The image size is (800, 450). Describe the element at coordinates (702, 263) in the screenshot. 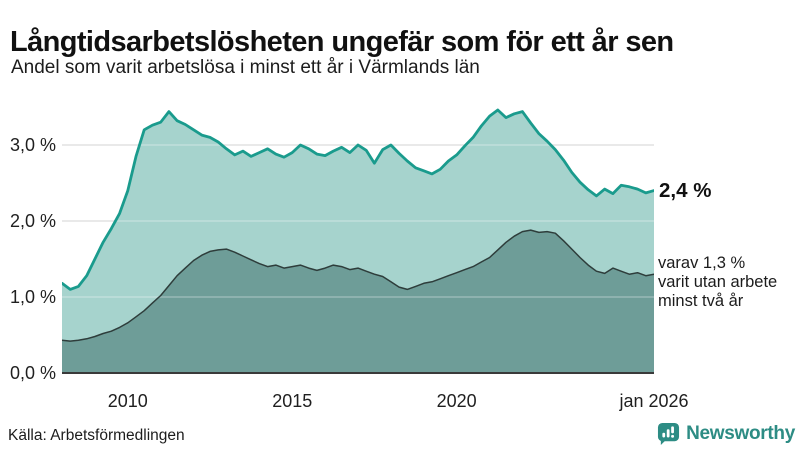

I see `annotation-line: varav 1,3 %` at that location.